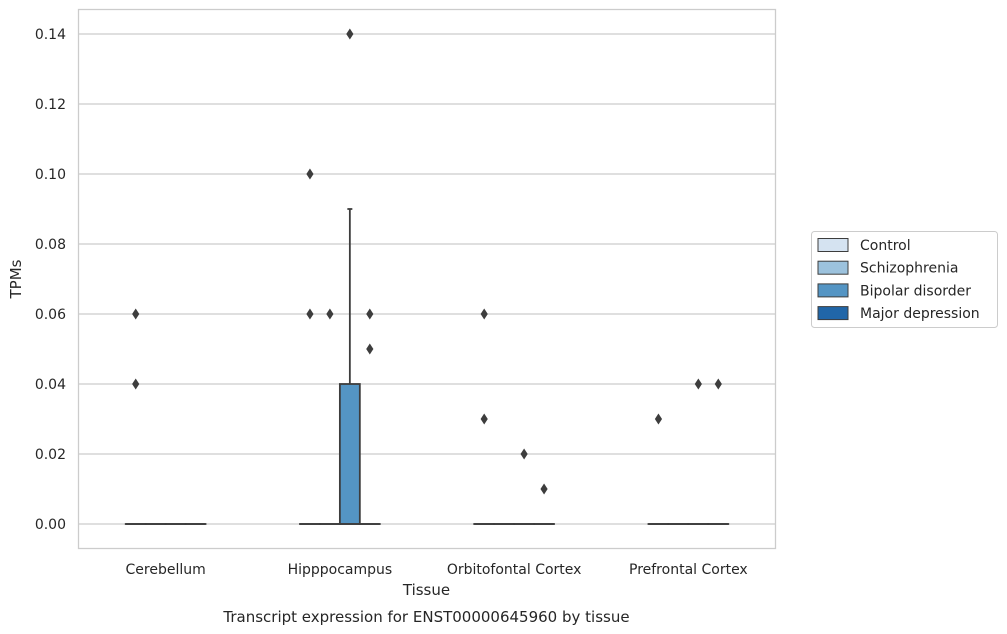 The height and width of the screenshot is (634, 1007). What do you see at coordinates (426, 590) in the screenshot?
I see `x-axis-label: Tissue` at bounding box center [426, 590].